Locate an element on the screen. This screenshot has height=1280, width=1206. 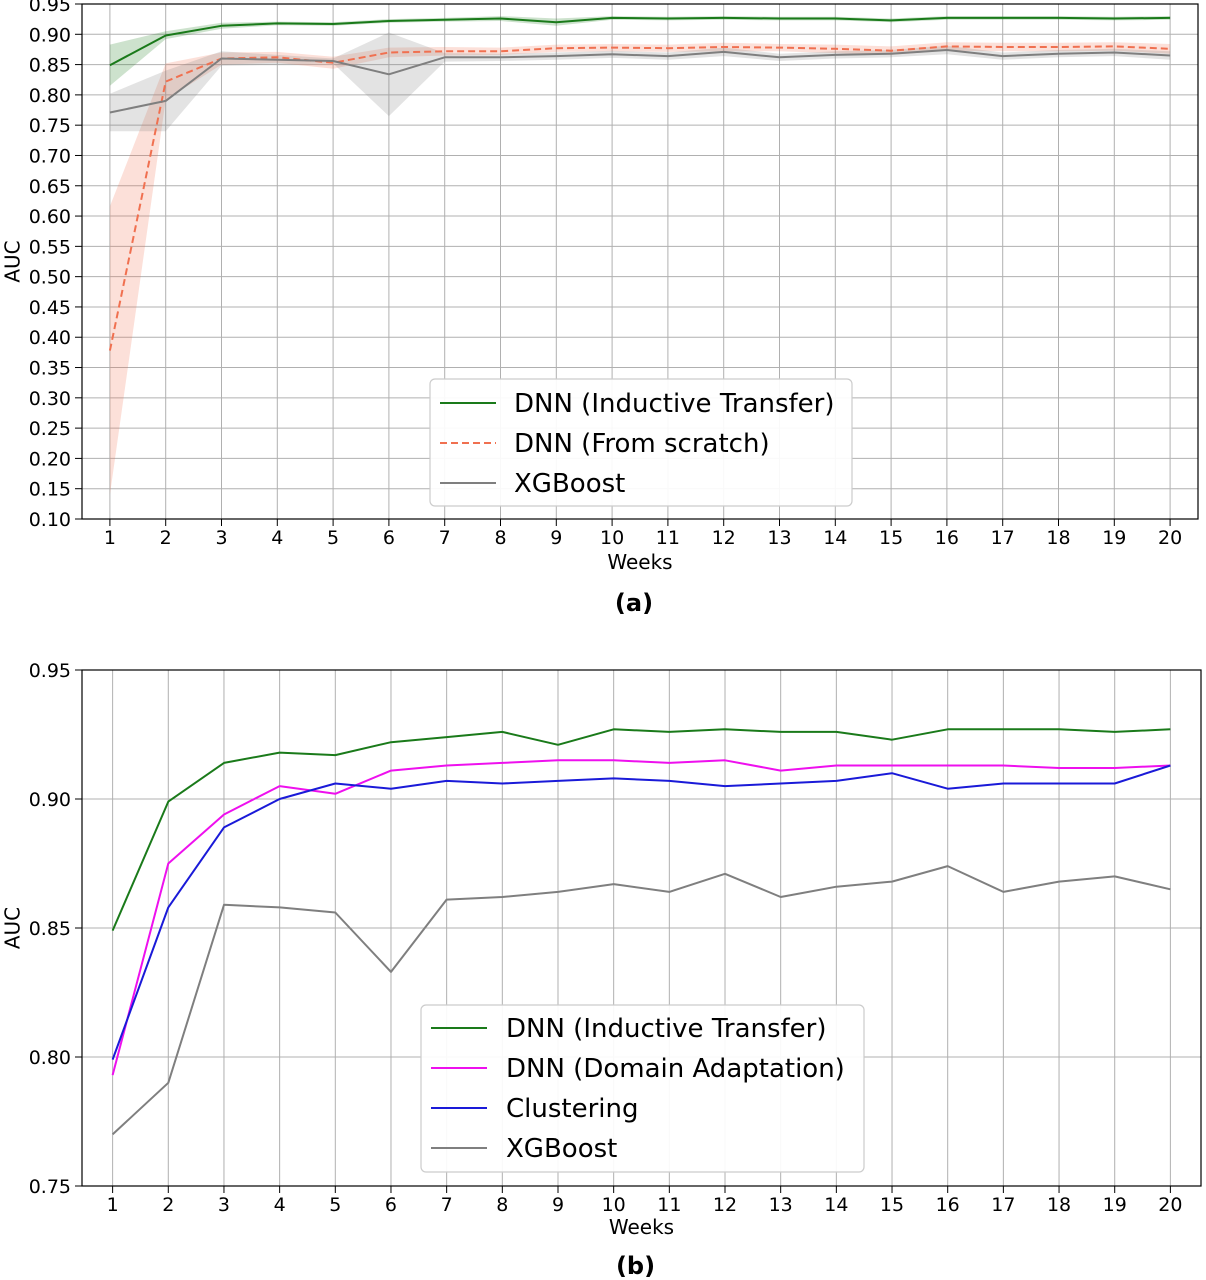
y-tick-label: 0.20 is located at coordinates (50, 459).